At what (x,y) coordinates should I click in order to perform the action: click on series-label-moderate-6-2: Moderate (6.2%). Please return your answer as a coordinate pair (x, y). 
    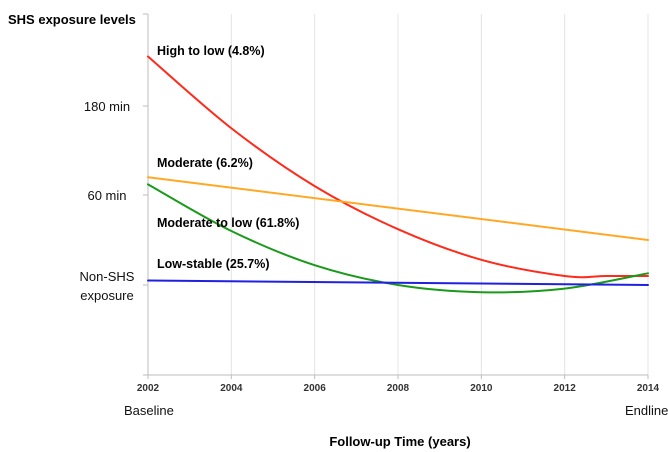
    Looking at the image, I should click on (205, 163).